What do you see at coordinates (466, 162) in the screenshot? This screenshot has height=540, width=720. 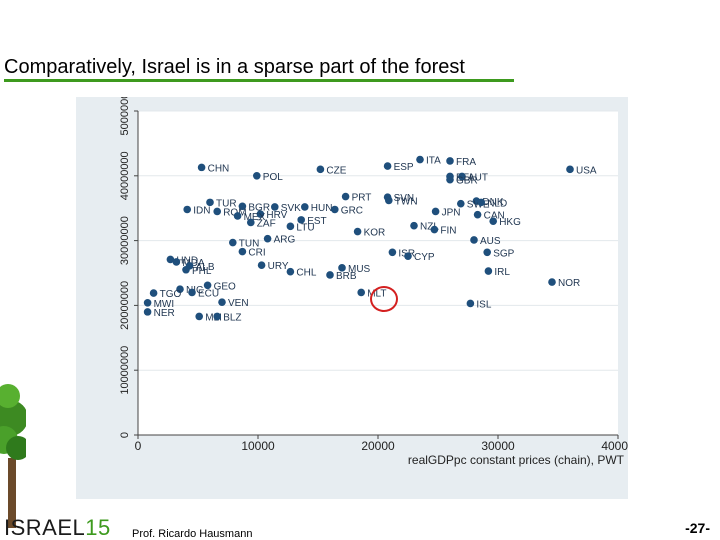 I see `point-label-fra: FRA` at bounding box center [466, 162].